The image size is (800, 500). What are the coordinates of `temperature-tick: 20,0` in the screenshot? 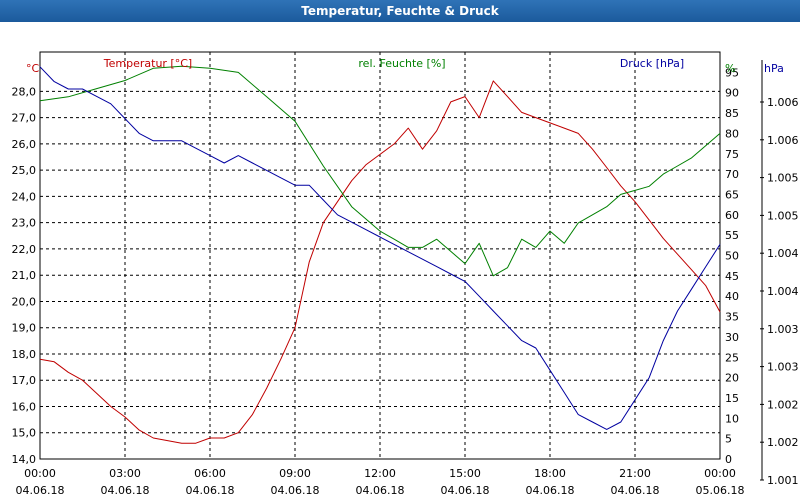 It's located at (24, 301).